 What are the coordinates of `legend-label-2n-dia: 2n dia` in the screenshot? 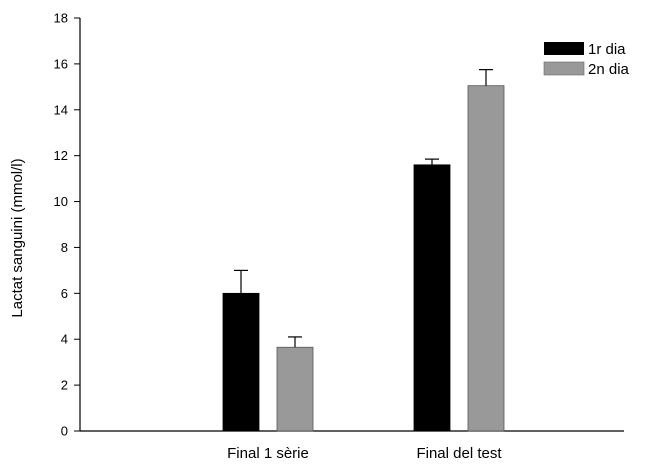 It's located at (609, 69).